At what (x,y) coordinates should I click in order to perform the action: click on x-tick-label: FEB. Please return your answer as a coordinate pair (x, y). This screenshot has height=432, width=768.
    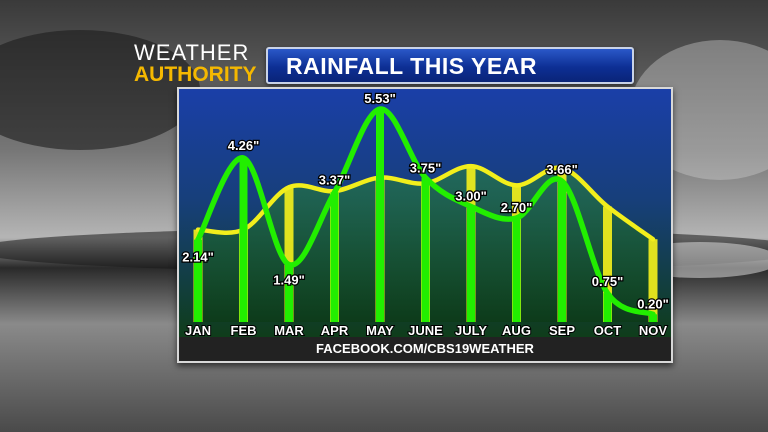
    Looking at the image, I should click on (244, 330).